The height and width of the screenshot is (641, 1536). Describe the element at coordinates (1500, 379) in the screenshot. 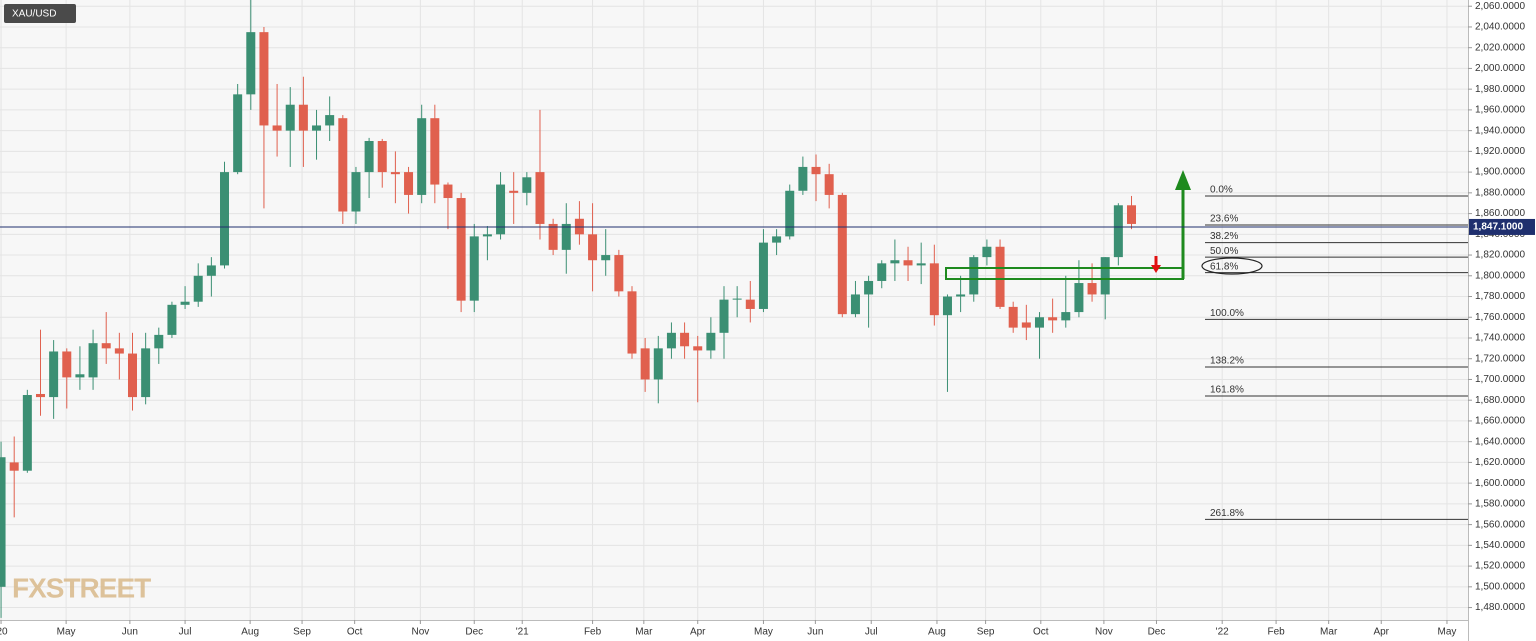

I see `y-tick-label: 1,700.0000` at that location.